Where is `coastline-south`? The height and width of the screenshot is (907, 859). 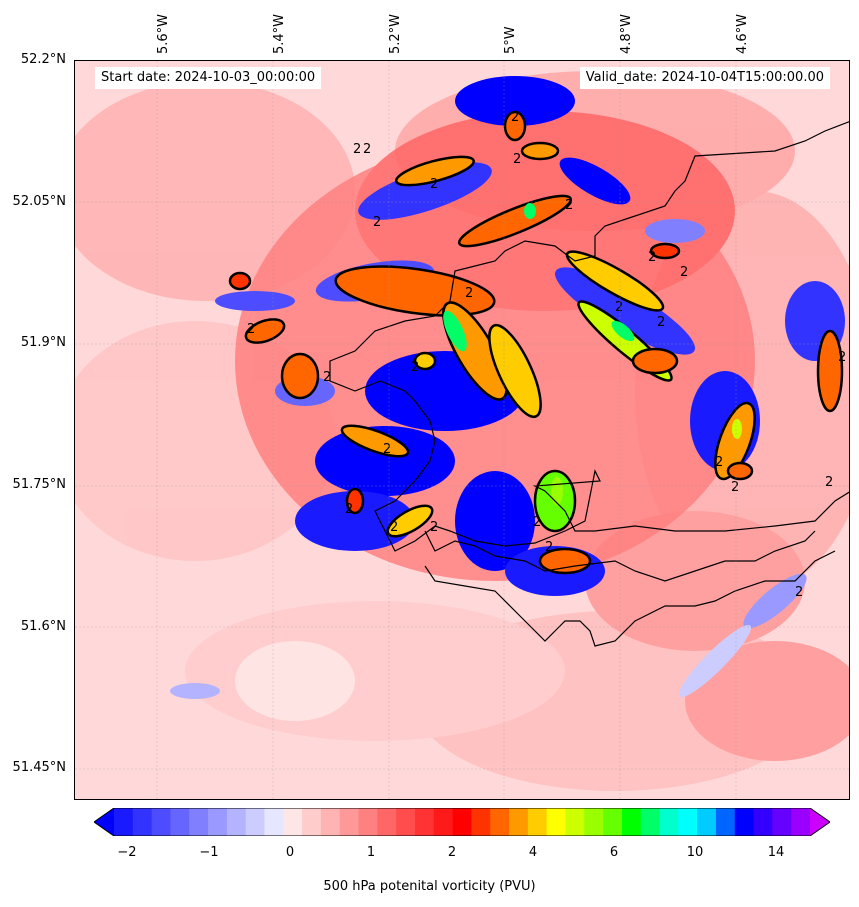
coastline-south is located at coordinates (630, 588).